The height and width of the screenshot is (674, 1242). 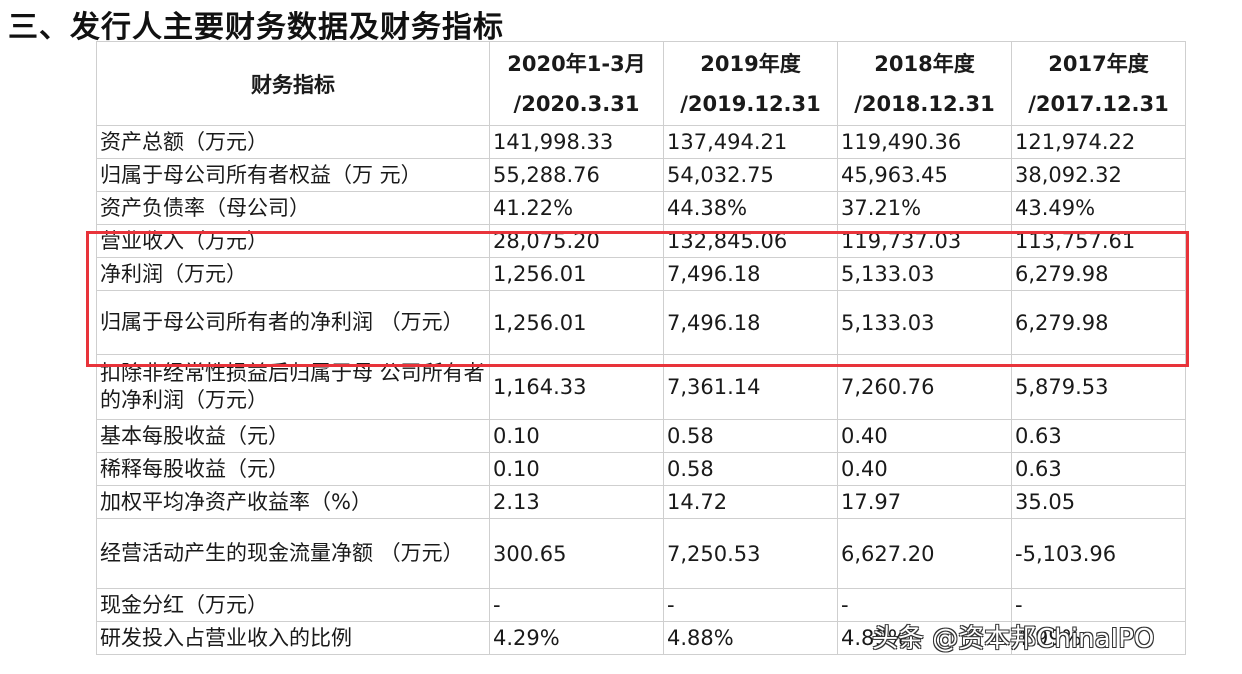 I want to click on cell-value: 41.22%, so click(x=576, y=208).